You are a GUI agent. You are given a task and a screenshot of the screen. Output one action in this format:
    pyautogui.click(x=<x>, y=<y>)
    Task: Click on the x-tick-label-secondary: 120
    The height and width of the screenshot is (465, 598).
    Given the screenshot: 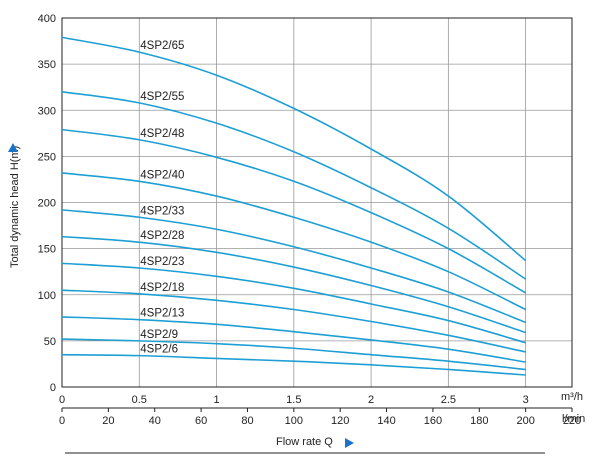 What is the action you would take?
    pyautogui.click(x=340, y=421)
    